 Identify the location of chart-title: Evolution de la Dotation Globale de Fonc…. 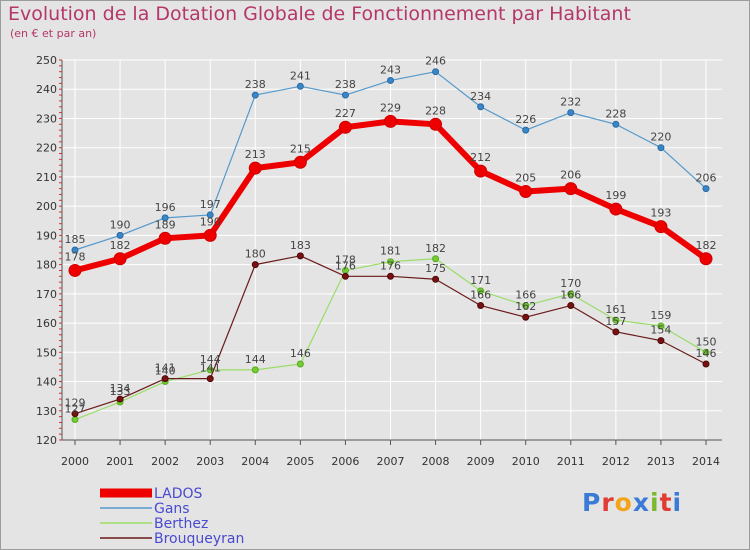
(319, 14).